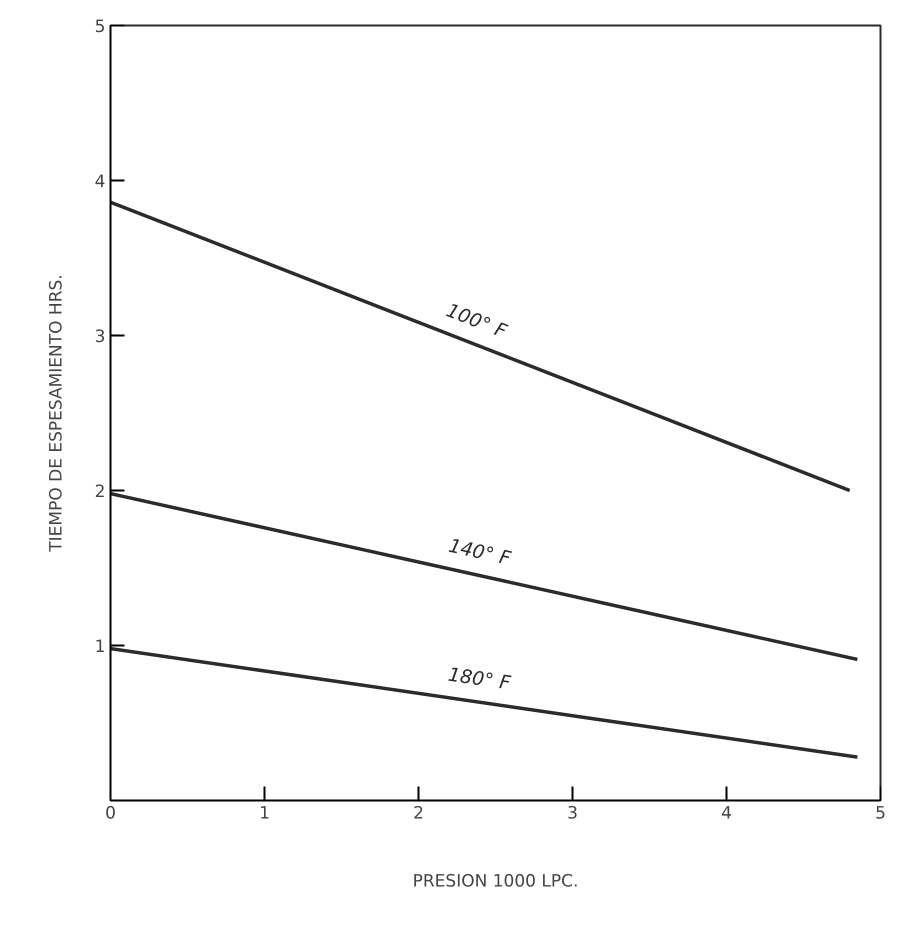 Image resolution: width=907 pixels, height=938 pixels. What do you see at coordinates (100, 27) in the screenshot?
I see `y-tick-label: 5` at bounding box center [100, 27].